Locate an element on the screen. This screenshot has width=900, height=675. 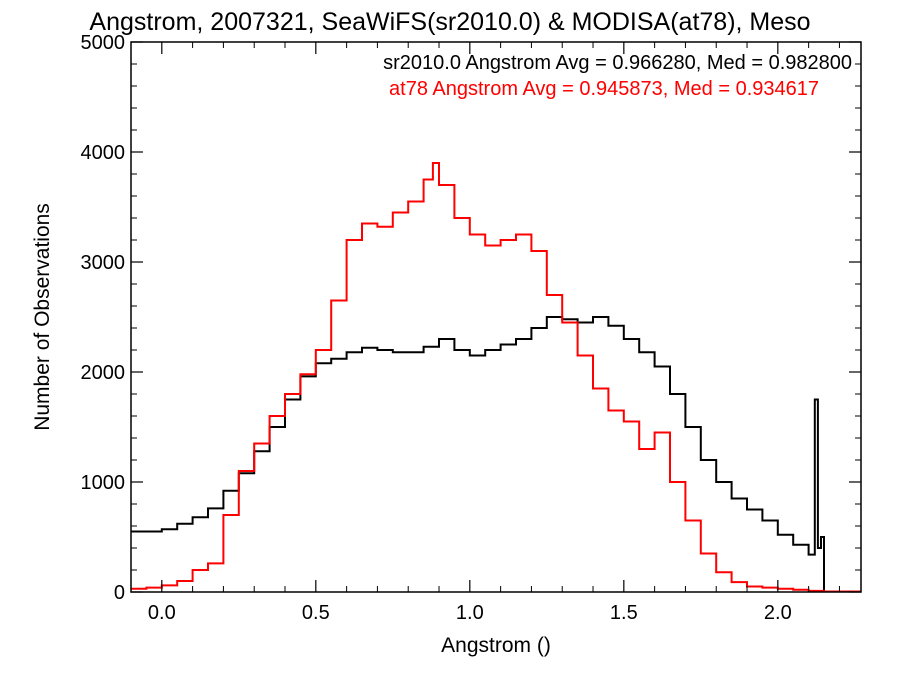
x-axis-label: Angstrom () is located at coordinates (496, 645).